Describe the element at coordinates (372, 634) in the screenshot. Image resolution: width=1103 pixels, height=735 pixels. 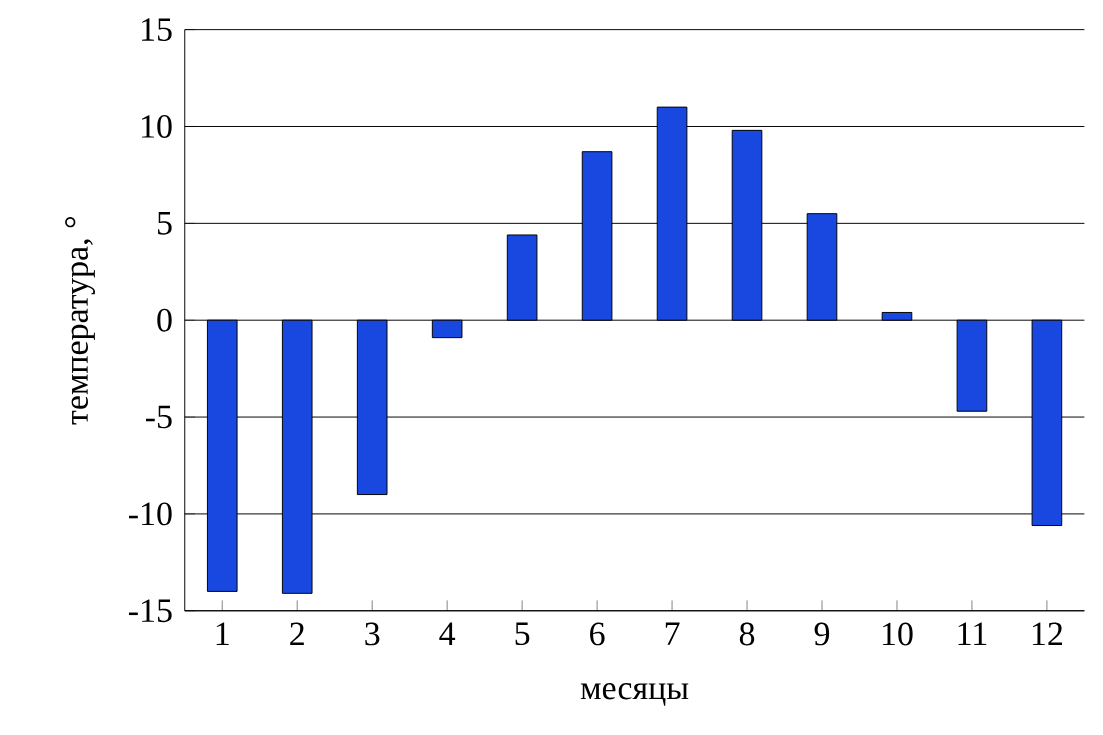
I see `x-tick-label: 3` at that location.